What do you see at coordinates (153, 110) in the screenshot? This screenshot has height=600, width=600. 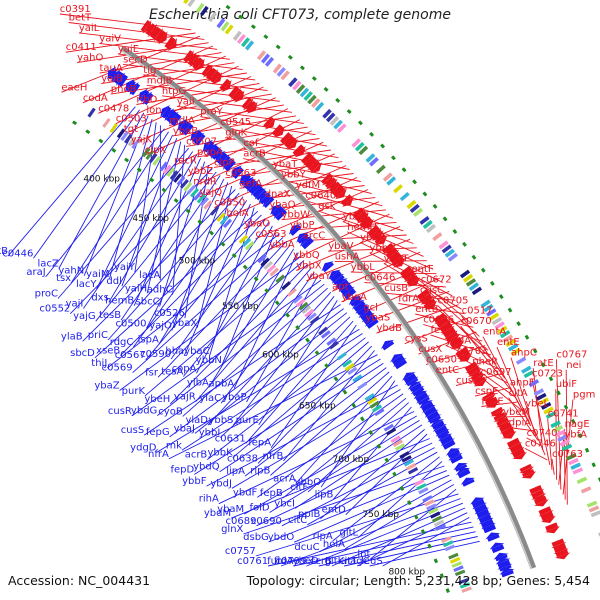 I see `gene-label: lon` at bounding box center [153, 110].